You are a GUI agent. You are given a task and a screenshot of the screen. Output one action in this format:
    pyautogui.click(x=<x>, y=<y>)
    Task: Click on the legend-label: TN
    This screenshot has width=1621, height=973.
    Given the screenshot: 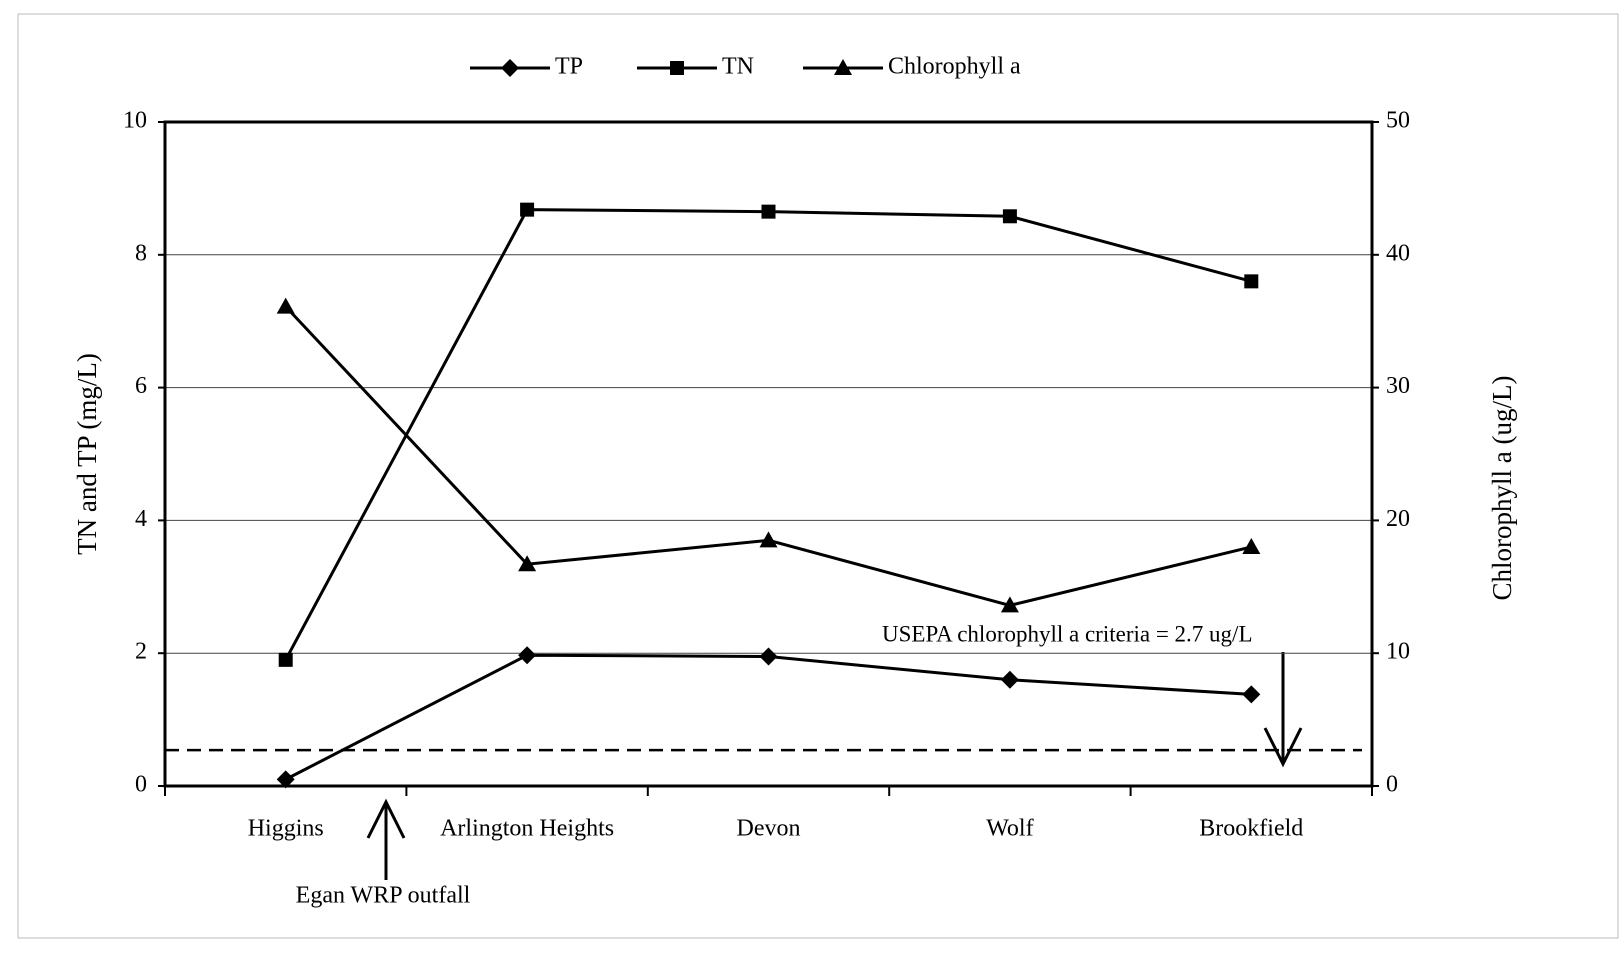 What is the action you would take?
    pyautogui.click(x=738, y=67)
    